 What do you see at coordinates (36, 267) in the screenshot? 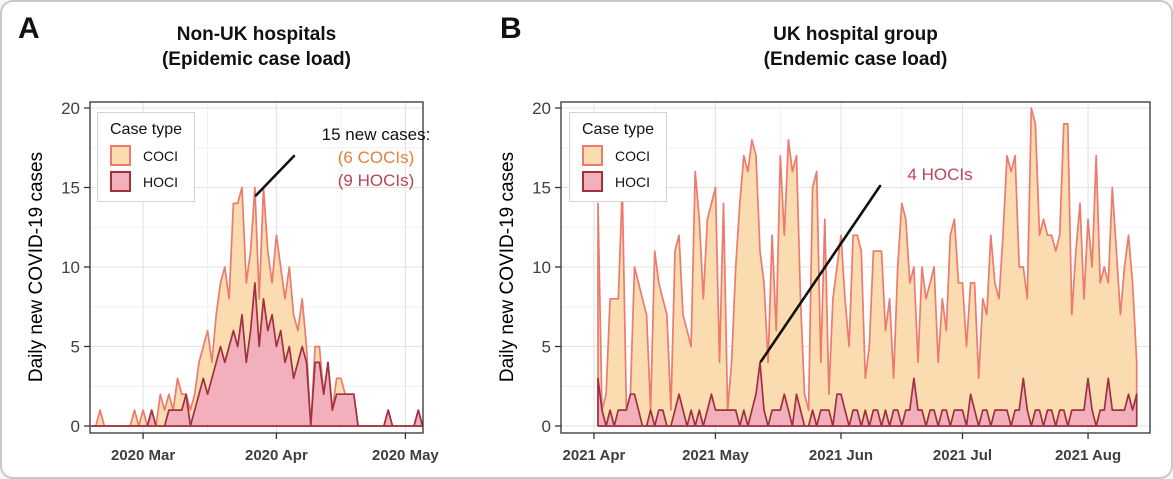
I see `panel-a-y-axis-label: Daily new COVID-19 cases` at bounding box center [36, 267].